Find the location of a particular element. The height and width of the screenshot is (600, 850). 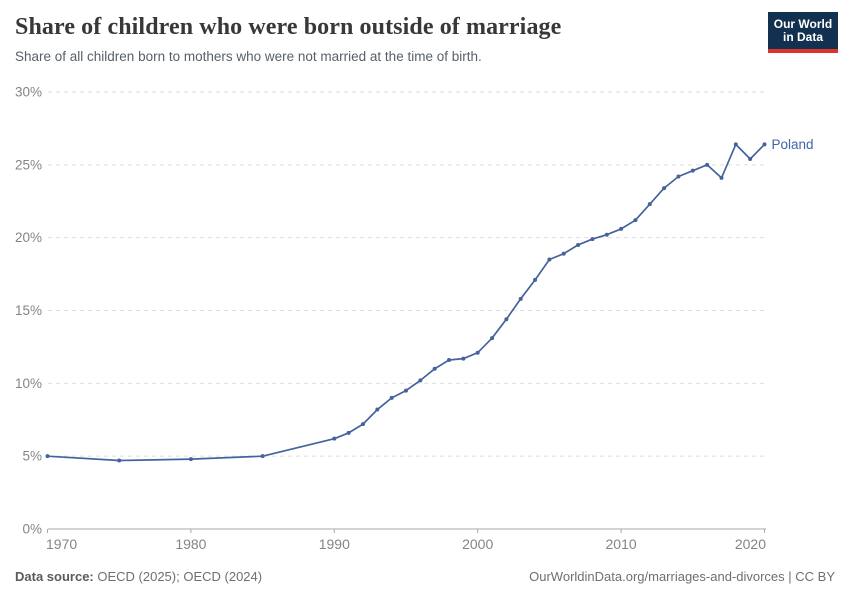

owid-logo-red-bar is located at coordinates (803, 51).